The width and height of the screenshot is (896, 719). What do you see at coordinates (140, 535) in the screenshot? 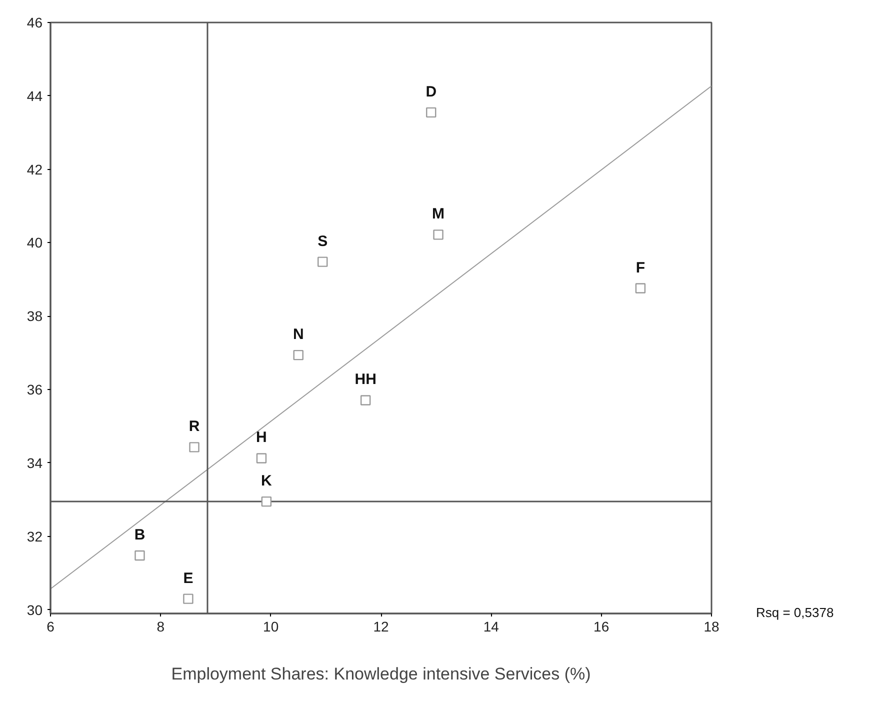
I see `annotation: B` at bounding box center [140, 535].